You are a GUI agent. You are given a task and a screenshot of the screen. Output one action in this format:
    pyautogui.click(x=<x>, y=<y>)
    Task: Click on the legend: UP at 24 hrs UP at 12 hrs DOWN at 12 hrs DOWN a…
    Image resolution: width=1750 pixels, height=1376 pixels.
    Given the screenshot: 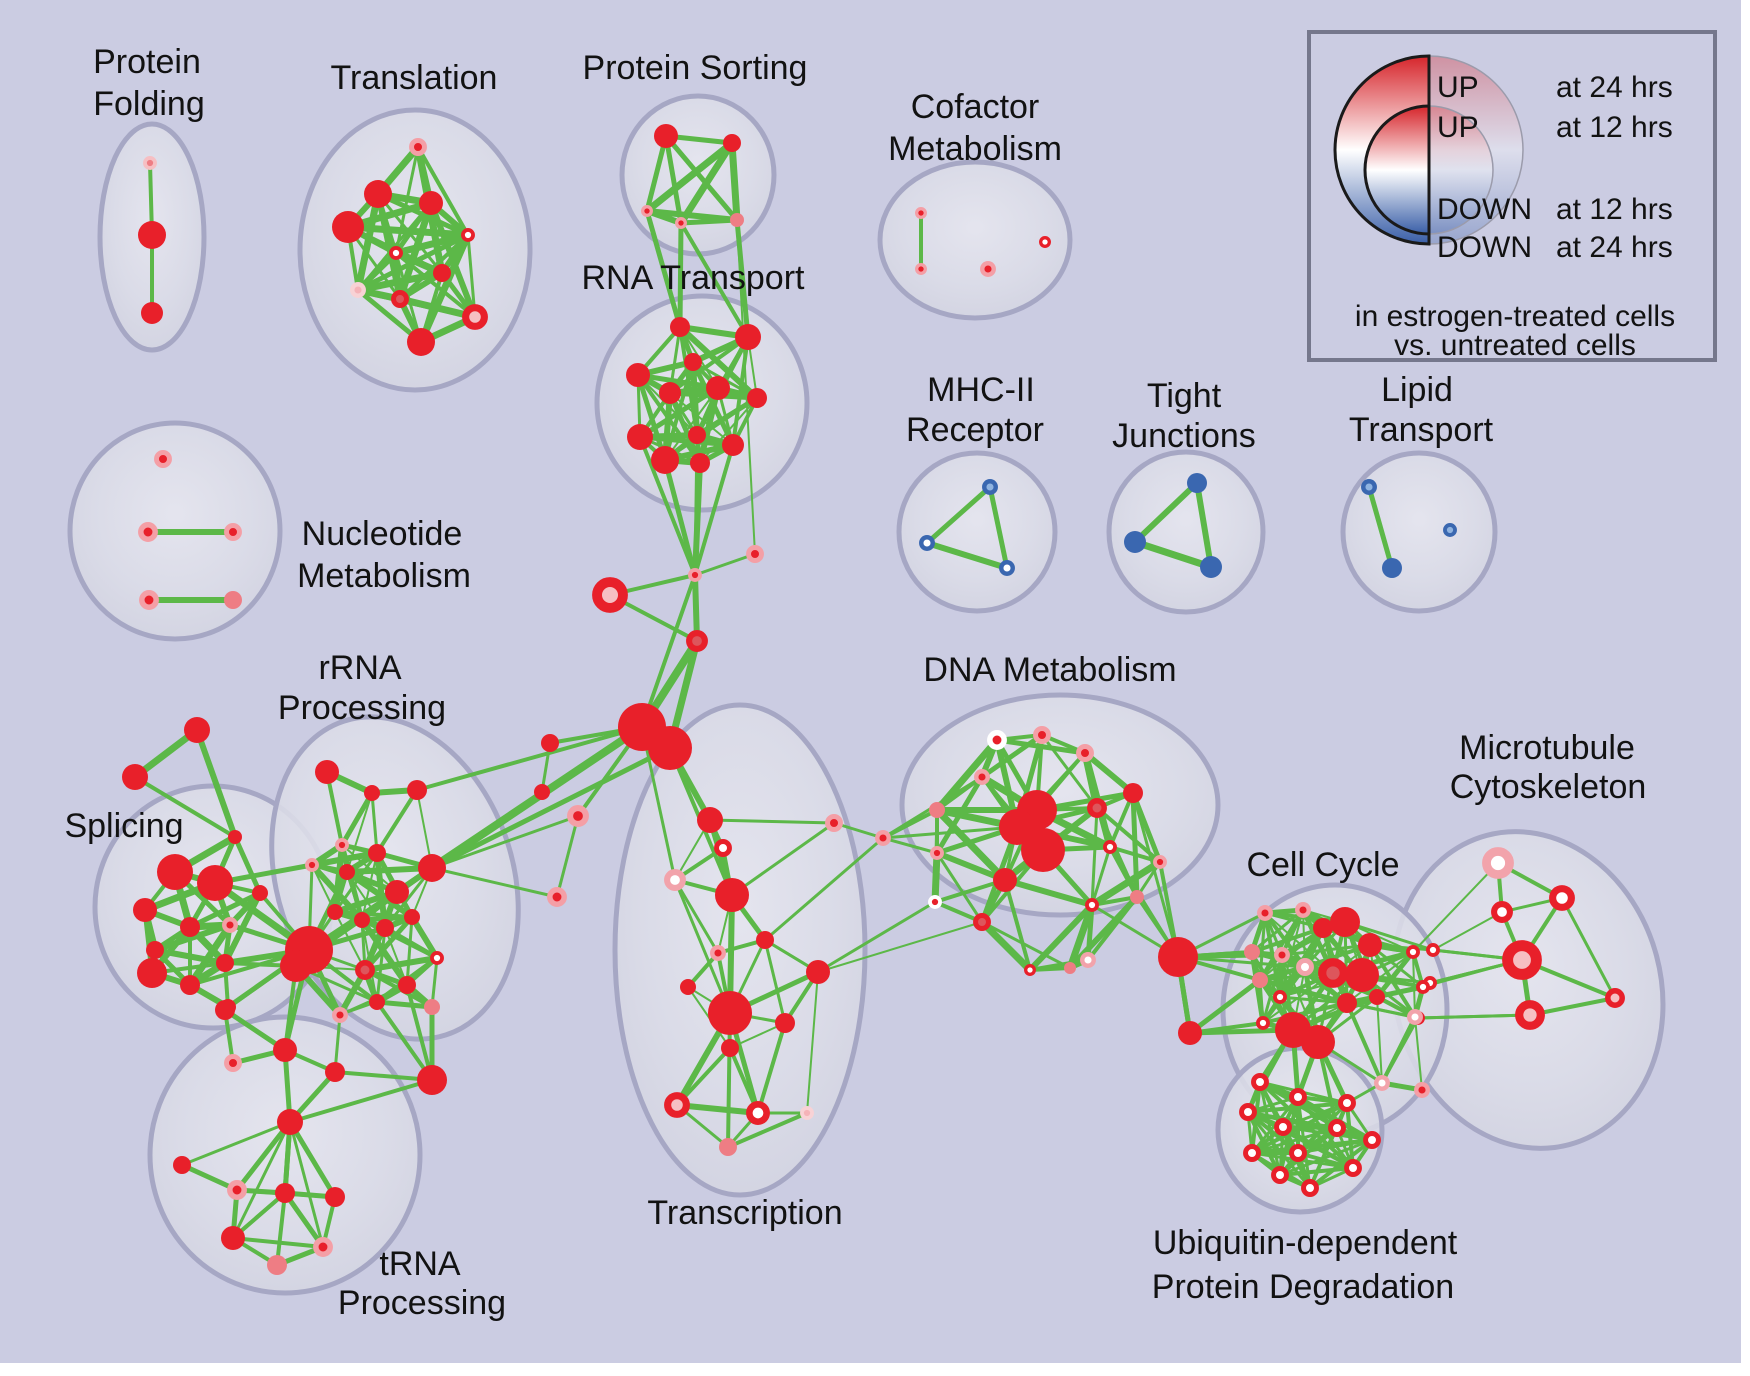 What is the action you would take?
    pyautogui.click(x=1512, y=196)
    